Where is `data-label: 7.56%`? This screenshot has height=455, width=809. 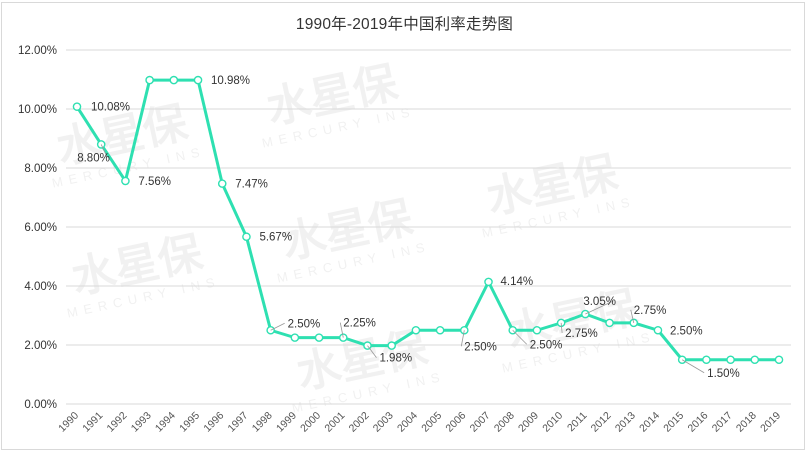
data-label: 7.56% is located at coordinates (154, 182).